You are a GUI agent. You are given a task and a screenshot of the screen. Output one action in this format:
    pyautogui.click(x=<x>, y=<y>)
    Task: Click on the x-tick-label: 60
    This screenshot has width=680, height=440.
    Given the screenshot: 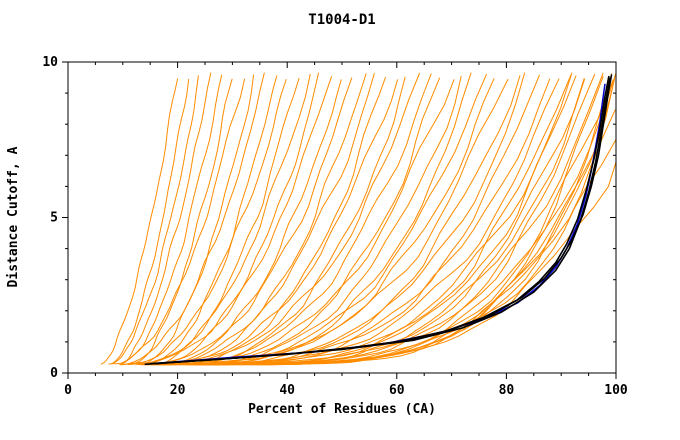 What is the action you would take?
    pyautogui.click(x=397, y=390)
    